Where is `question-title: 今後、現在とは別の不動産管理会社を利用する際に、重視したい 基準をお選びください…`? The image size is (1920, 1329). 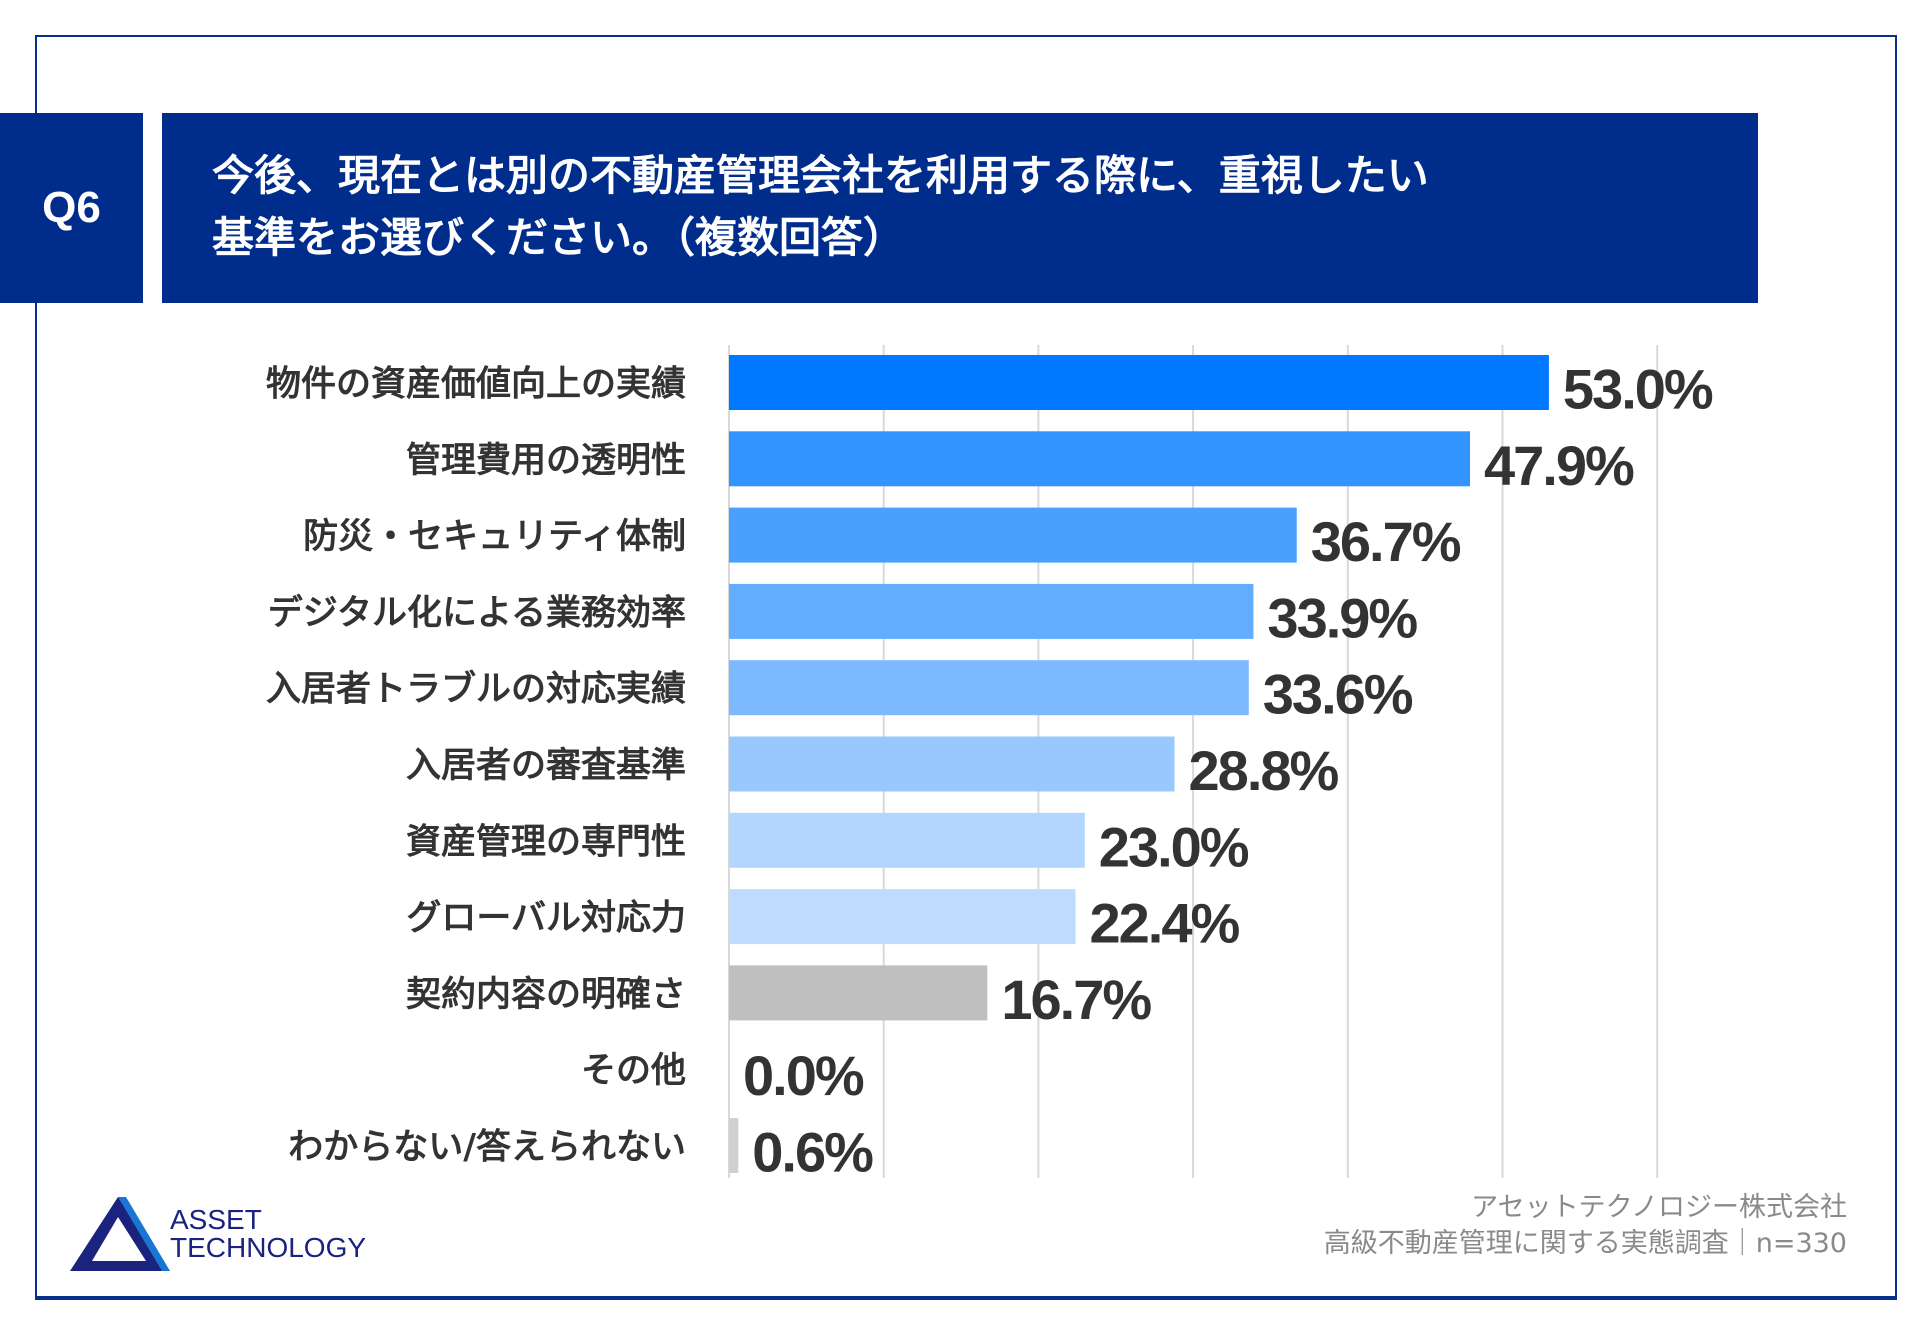 question-title: 今後、現在とは別の不動産管理会社を利用する際に、重視したい 基準をお選びください… is located at coordinates (960, 208).